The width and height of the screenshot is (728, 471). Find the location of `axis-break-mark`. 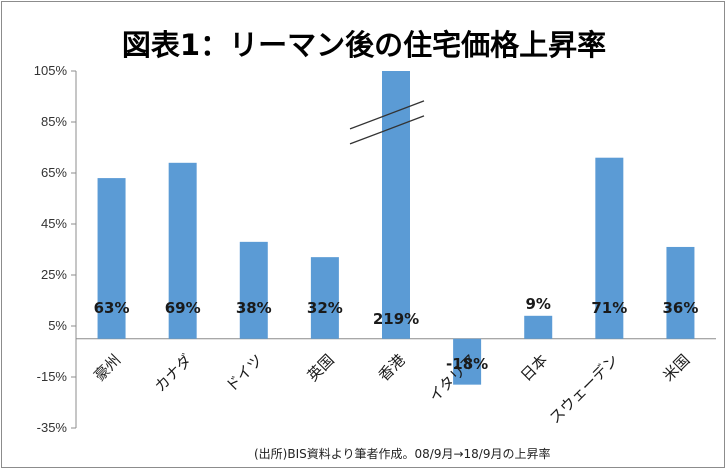

axis-break-mark is located at coordinates (387, 122).